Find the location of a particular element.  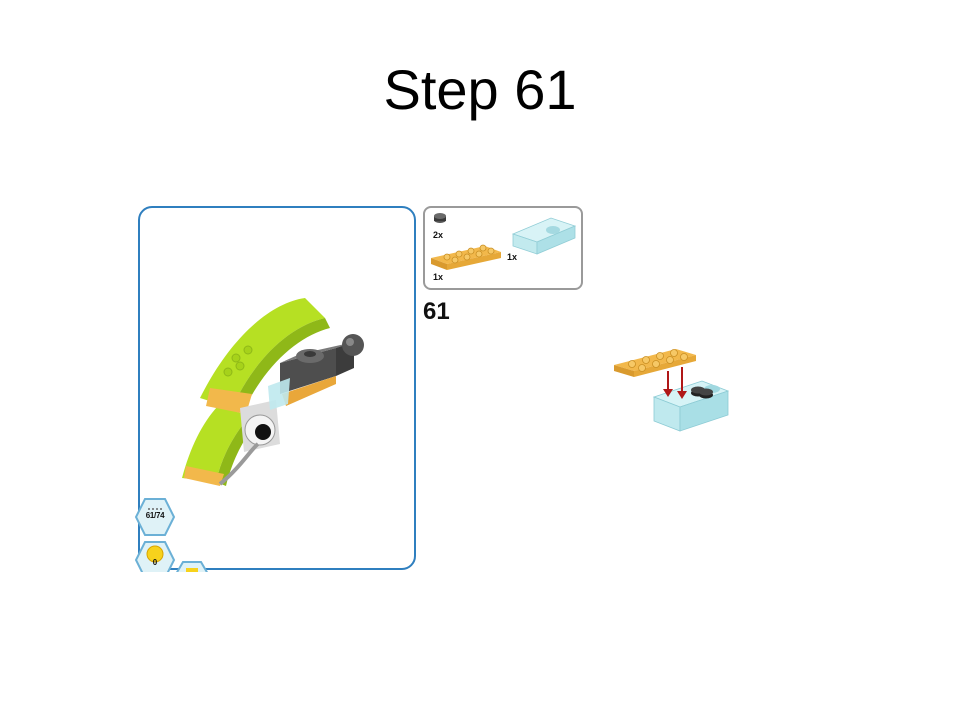

orange-plate-quantity: 1x is located at coordinates (438, 277).